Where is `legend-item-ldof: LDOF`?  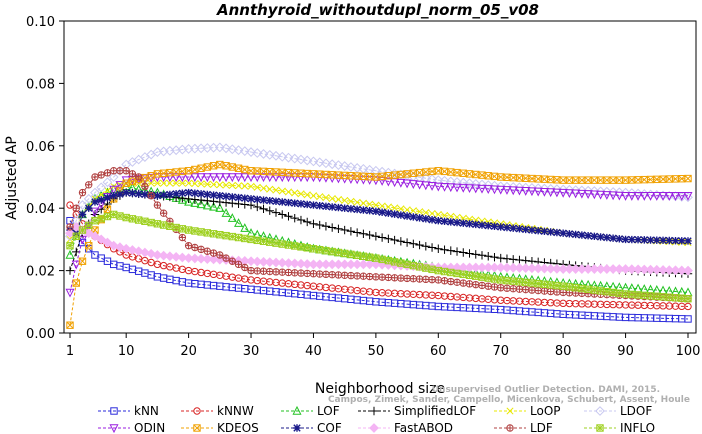
legend-item-ldof: LDOF is located at coordinates (618, 411).